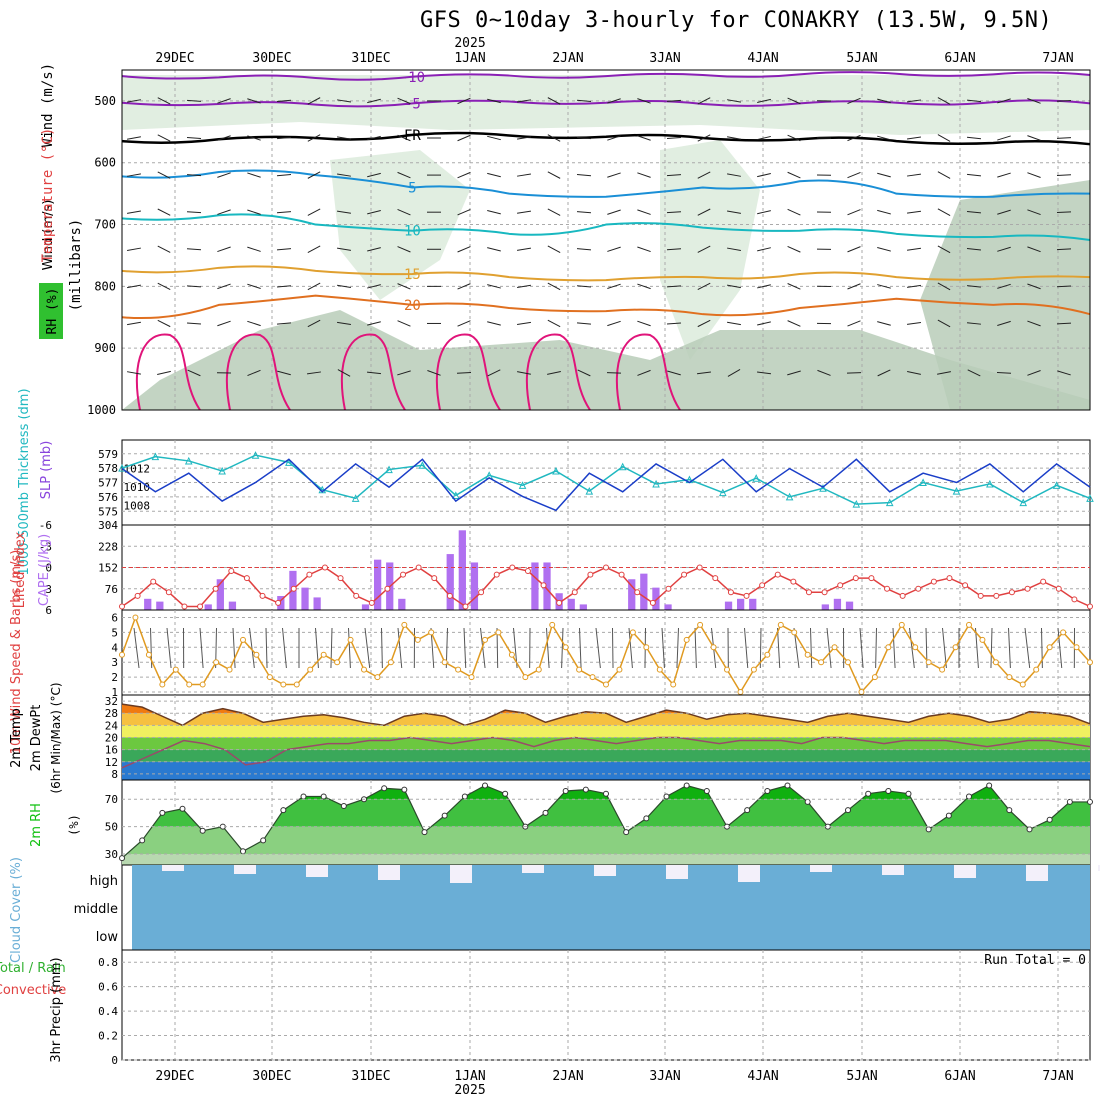 The image size is (1100, 1100). Describe the element at coordinates (16, 910) in the screenshot. I see `axis-label-cloud: Cloud Cover (%)` at that location.